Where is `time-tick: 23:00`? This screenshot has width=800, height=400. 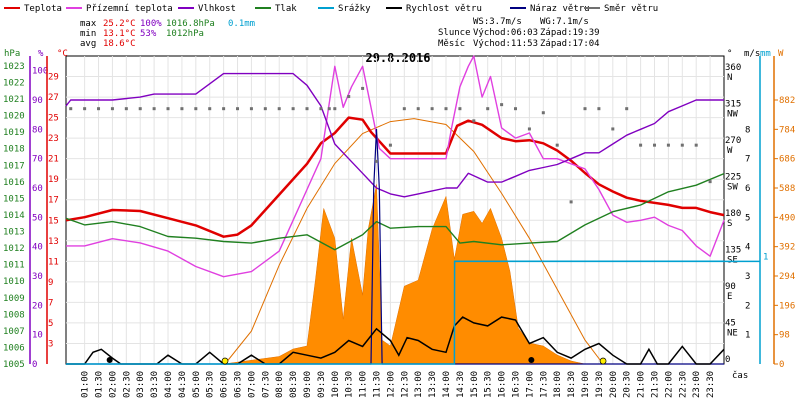
time-tick: 23:00 is located at coordinates (697, 384).